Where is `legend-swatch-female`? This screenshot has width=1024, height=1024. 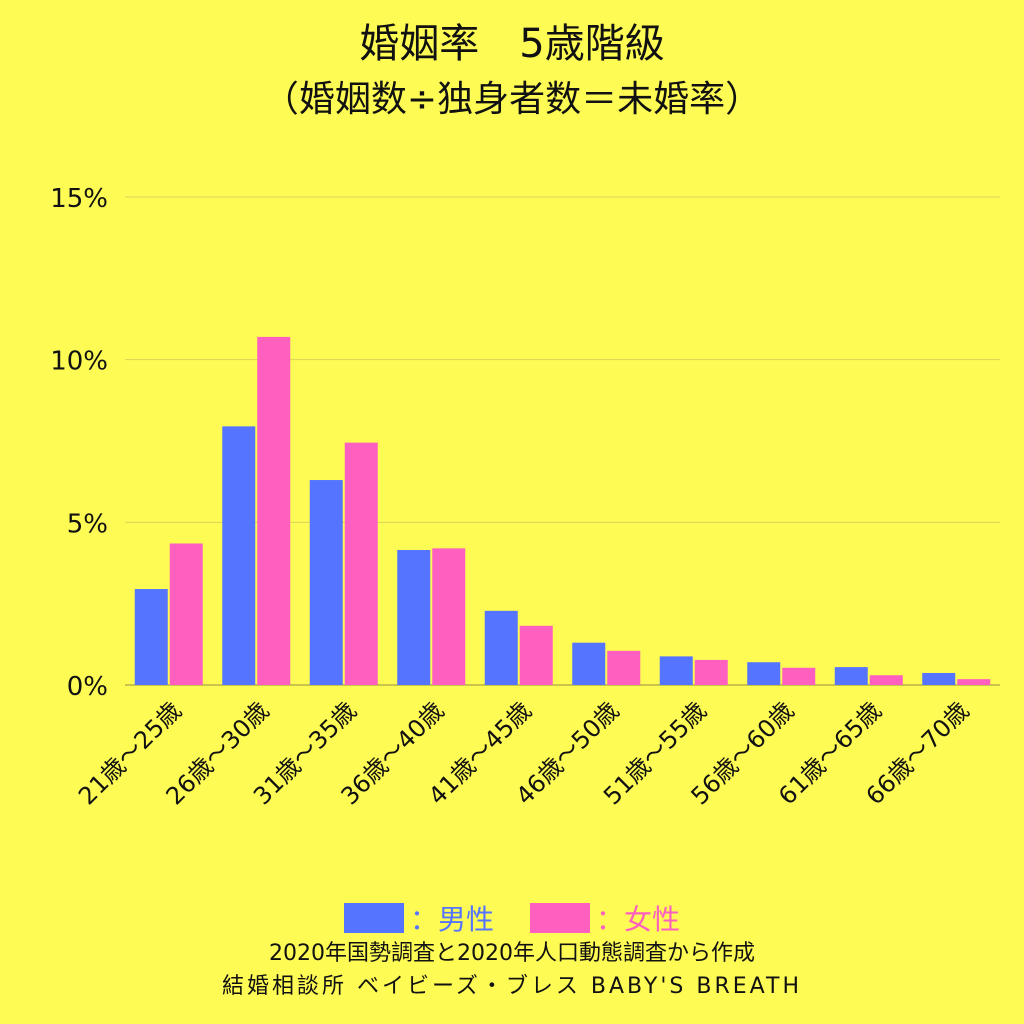
legend-swatch-female is located at coordinates (560, 918).